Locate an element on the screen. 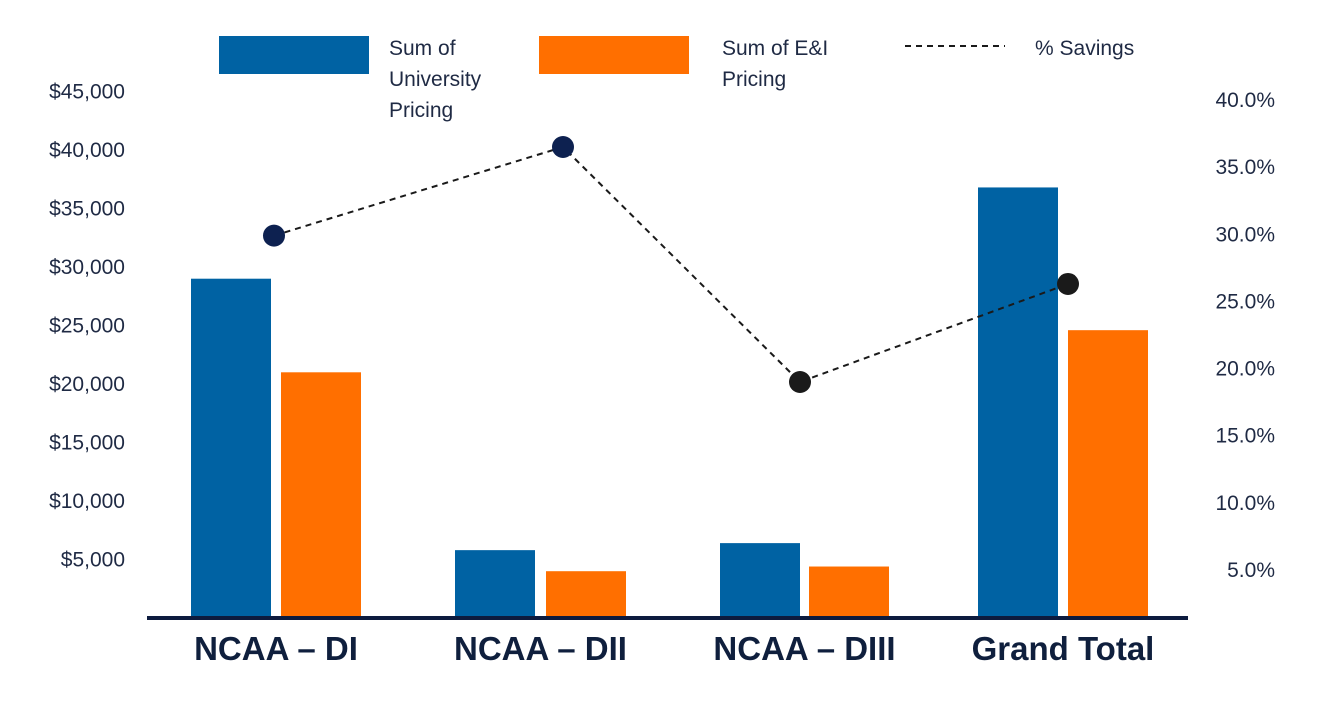 The width and height of the screenshot is (1339, 718). legend-swatch-ei is located at coordinates (614, 55).